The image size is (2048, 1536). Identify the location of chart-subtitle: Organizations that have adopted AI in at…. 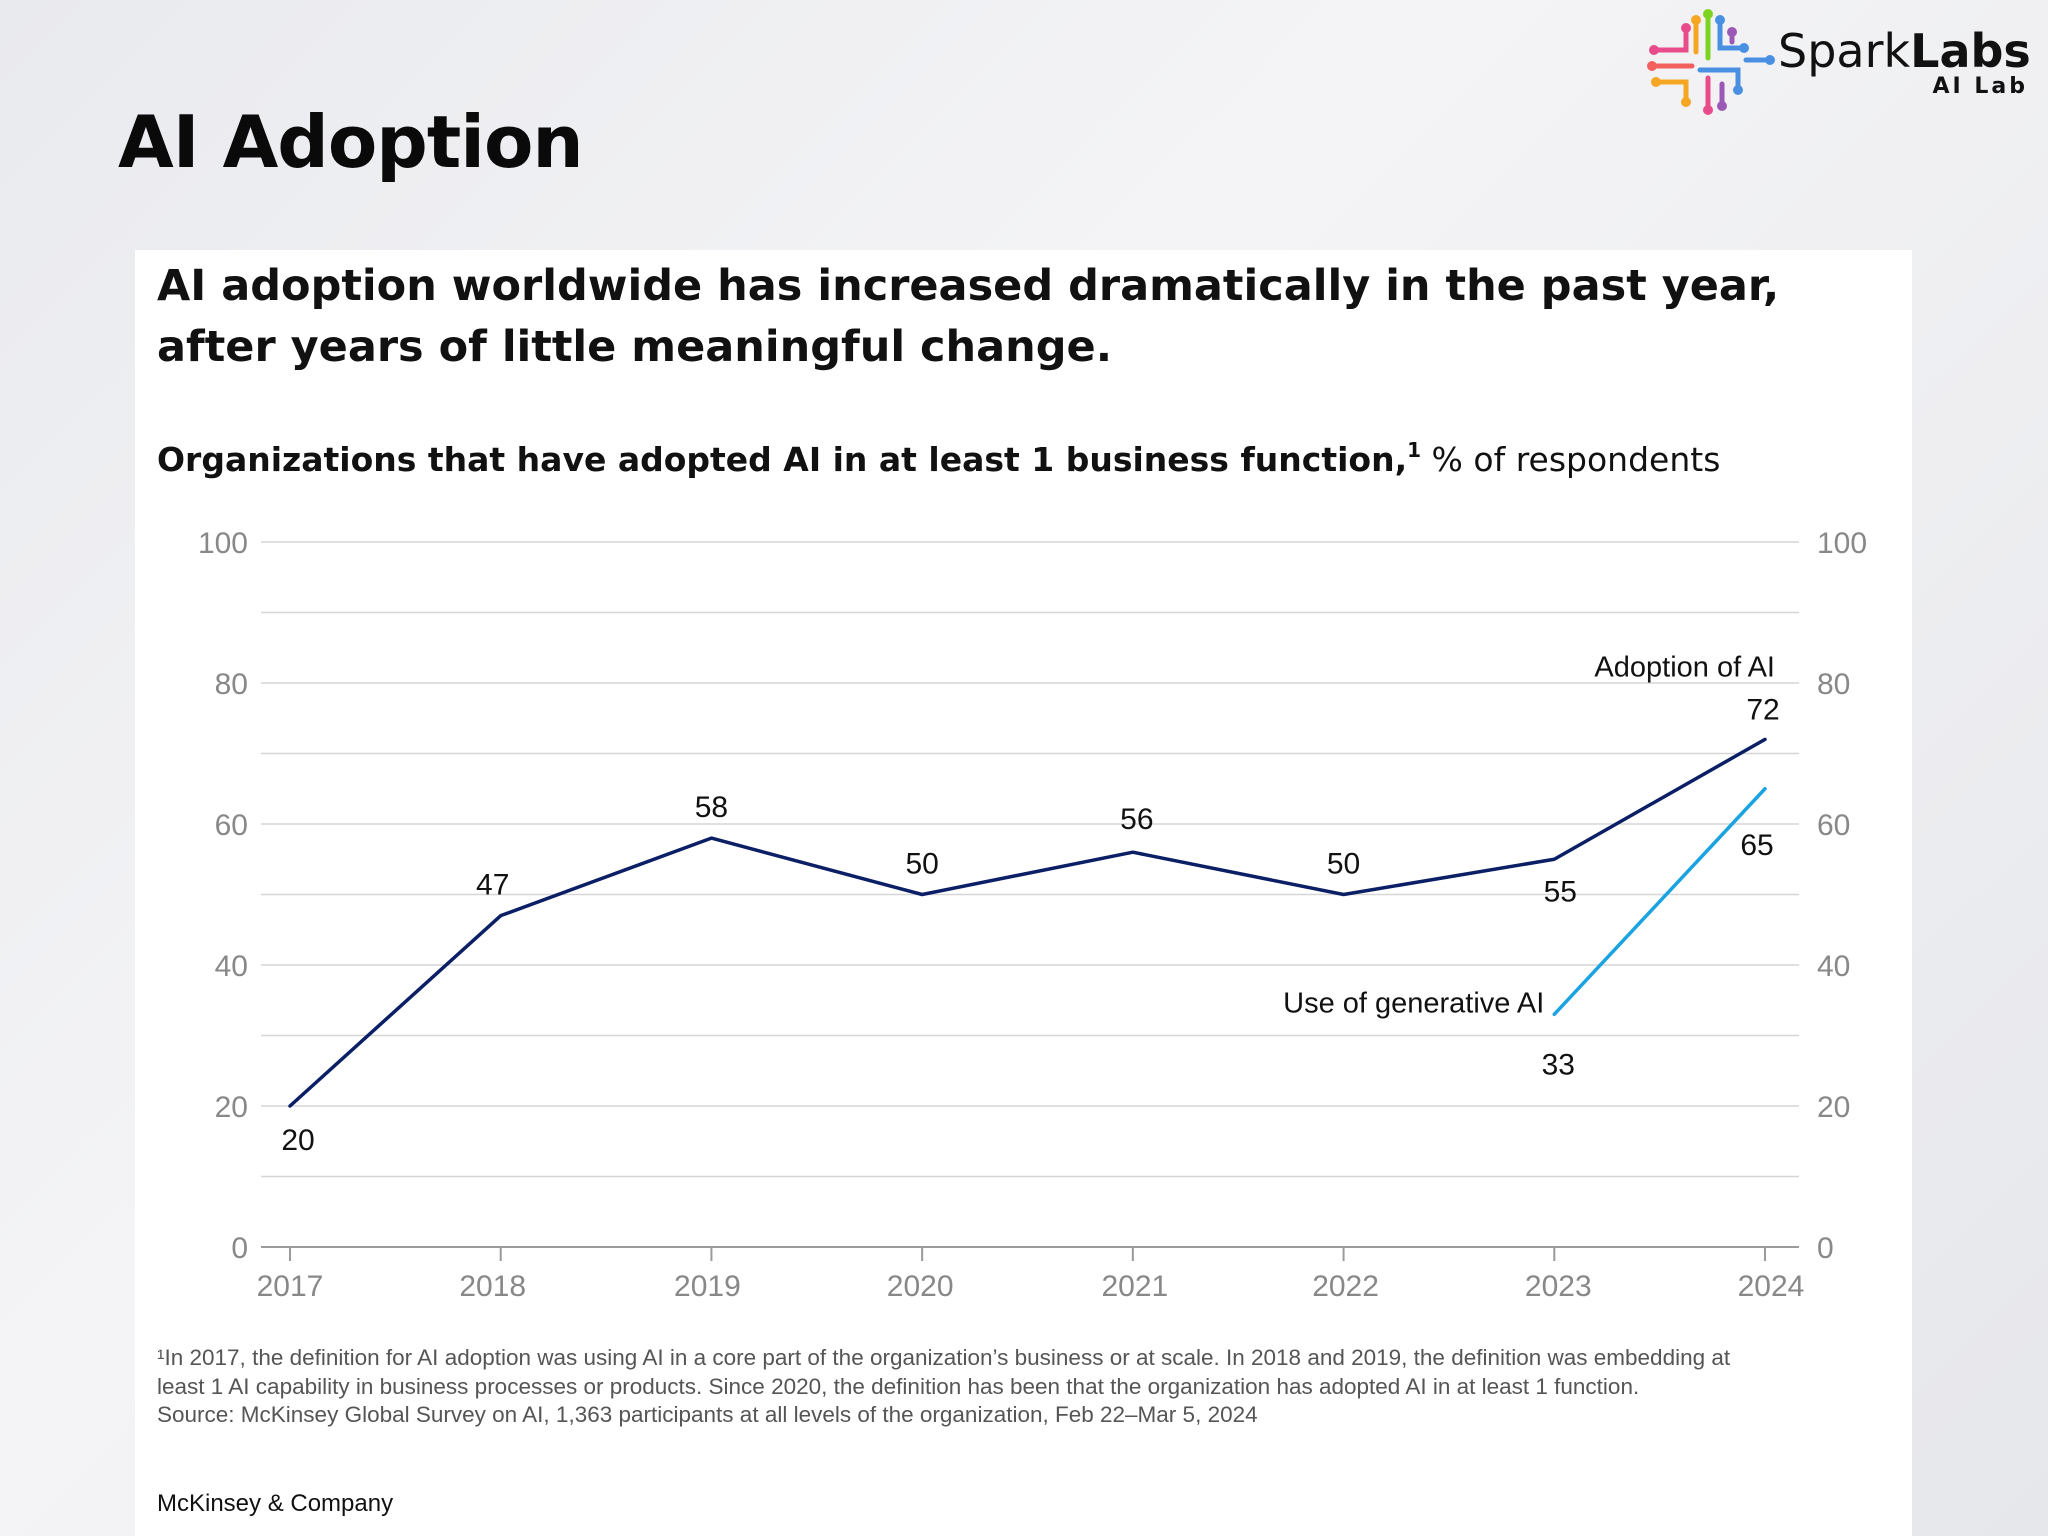
(938, 458).